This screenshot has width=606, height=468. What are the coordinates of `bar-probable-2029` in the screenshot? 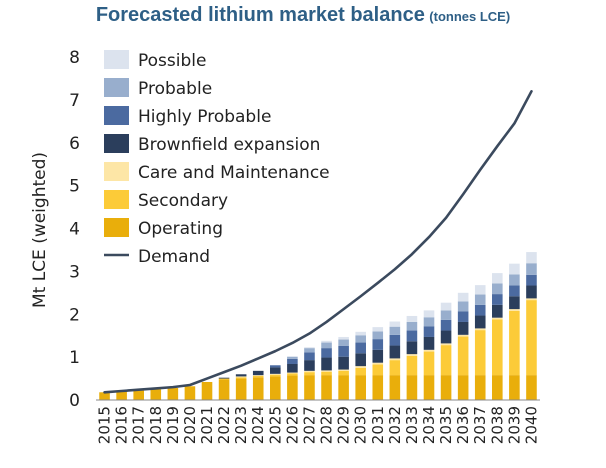 It's located at (343, 342).